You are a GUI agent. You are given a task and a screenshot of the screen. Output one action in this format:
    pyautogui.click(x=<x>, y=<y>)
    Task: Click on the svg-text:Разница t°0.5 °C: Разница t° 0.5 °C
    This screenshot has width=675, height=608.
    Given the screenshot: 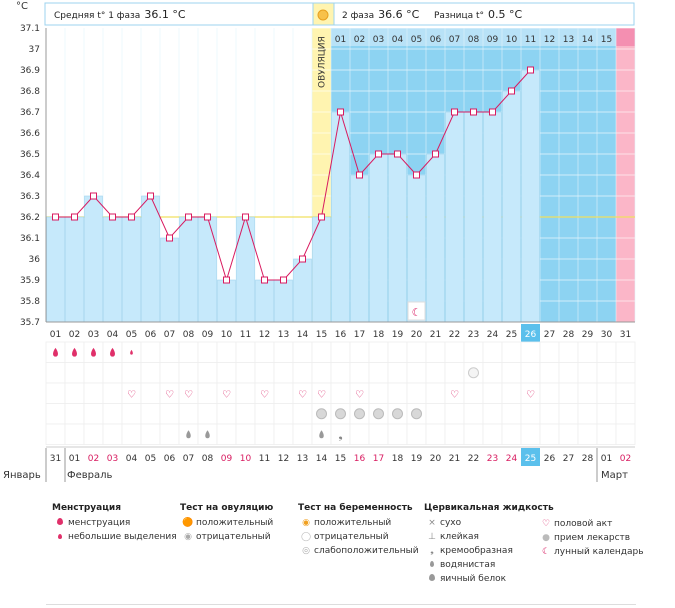 What is the action you would take?
    pyautogui.click(x=478, y=14)
    